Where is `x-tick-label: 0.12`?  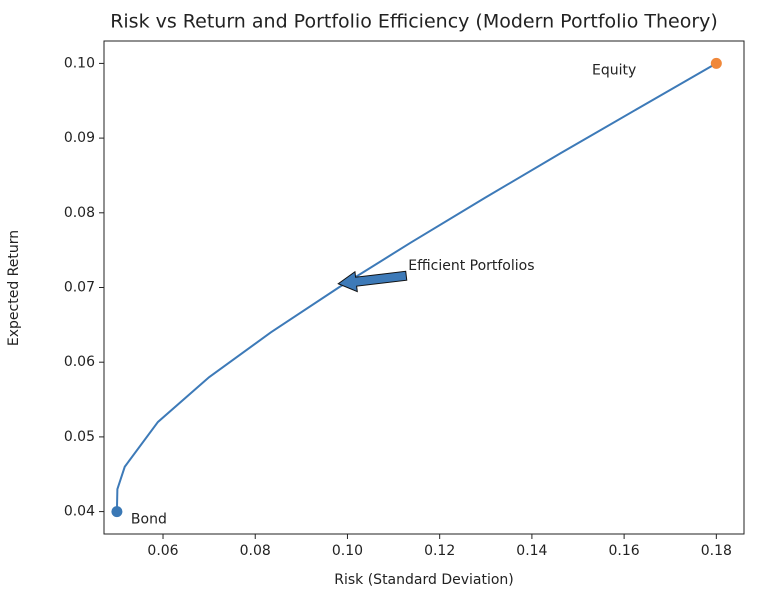
x-tick-label: 0.12 is located at coordinates (439, 551).